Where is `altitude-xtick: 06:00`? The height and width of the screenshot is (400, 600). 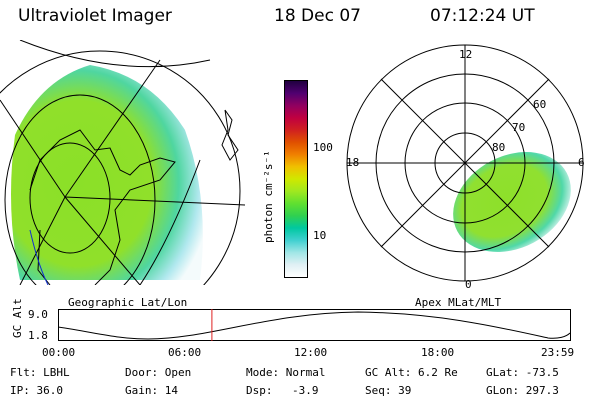 altitude-xtick: 06:00 is located at coordinates (185, 352).